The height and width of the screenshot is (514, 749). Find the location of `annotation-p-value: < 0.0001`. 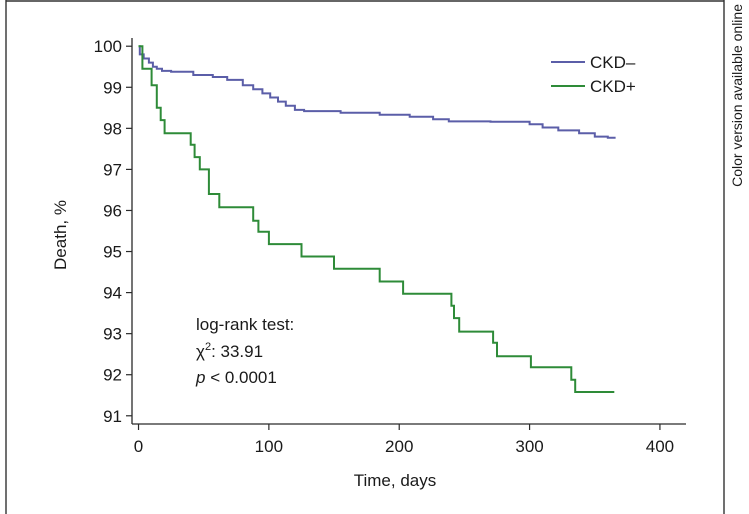

annotation-p-value: < 0.0001 is located at coordinates (240, 377).